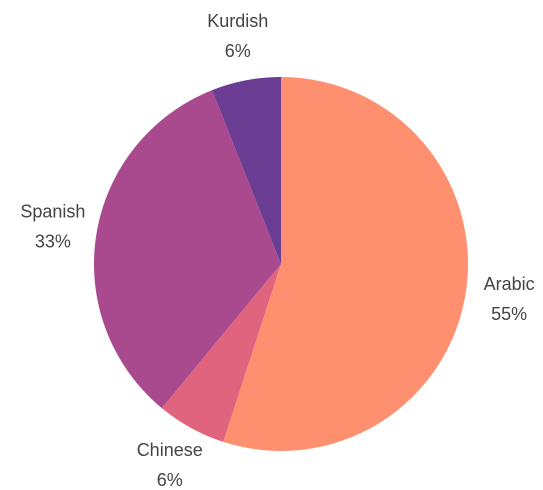  I want to click on slice-value-label: 55%, so click(509, 314).